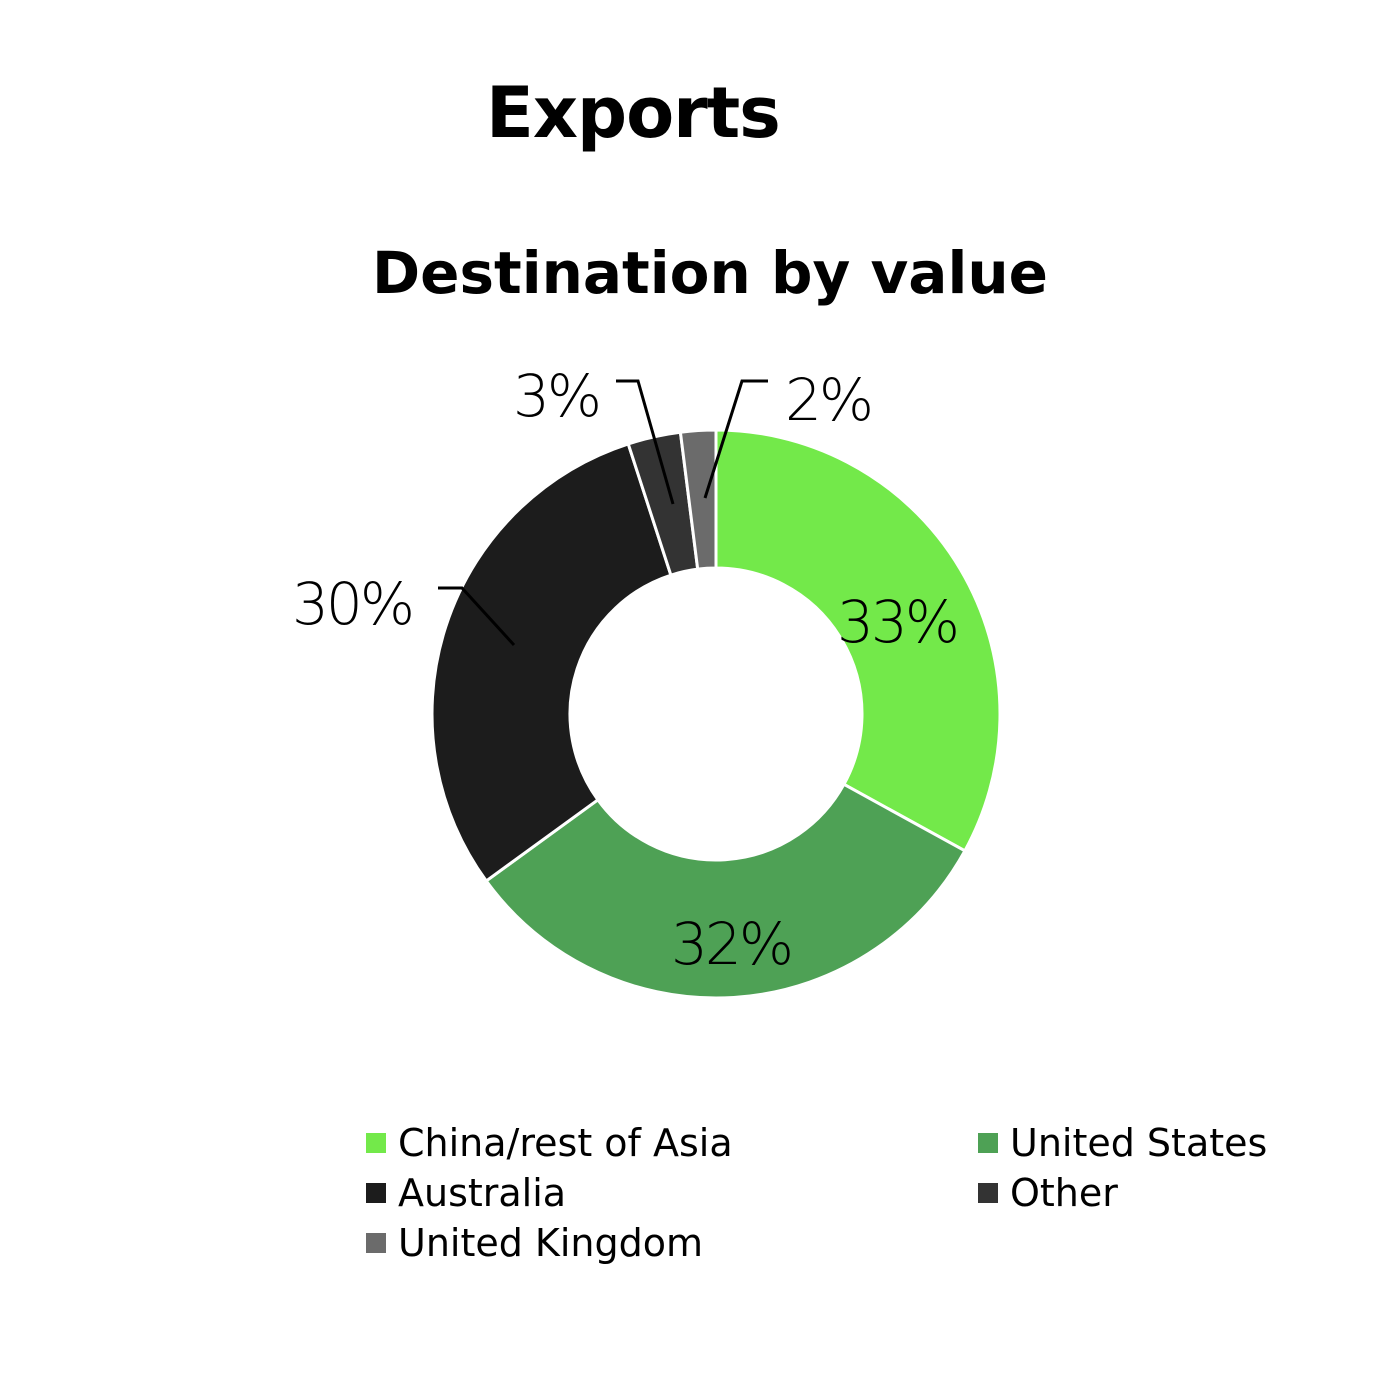  I want to click on slice-australia, so click(551, 663).